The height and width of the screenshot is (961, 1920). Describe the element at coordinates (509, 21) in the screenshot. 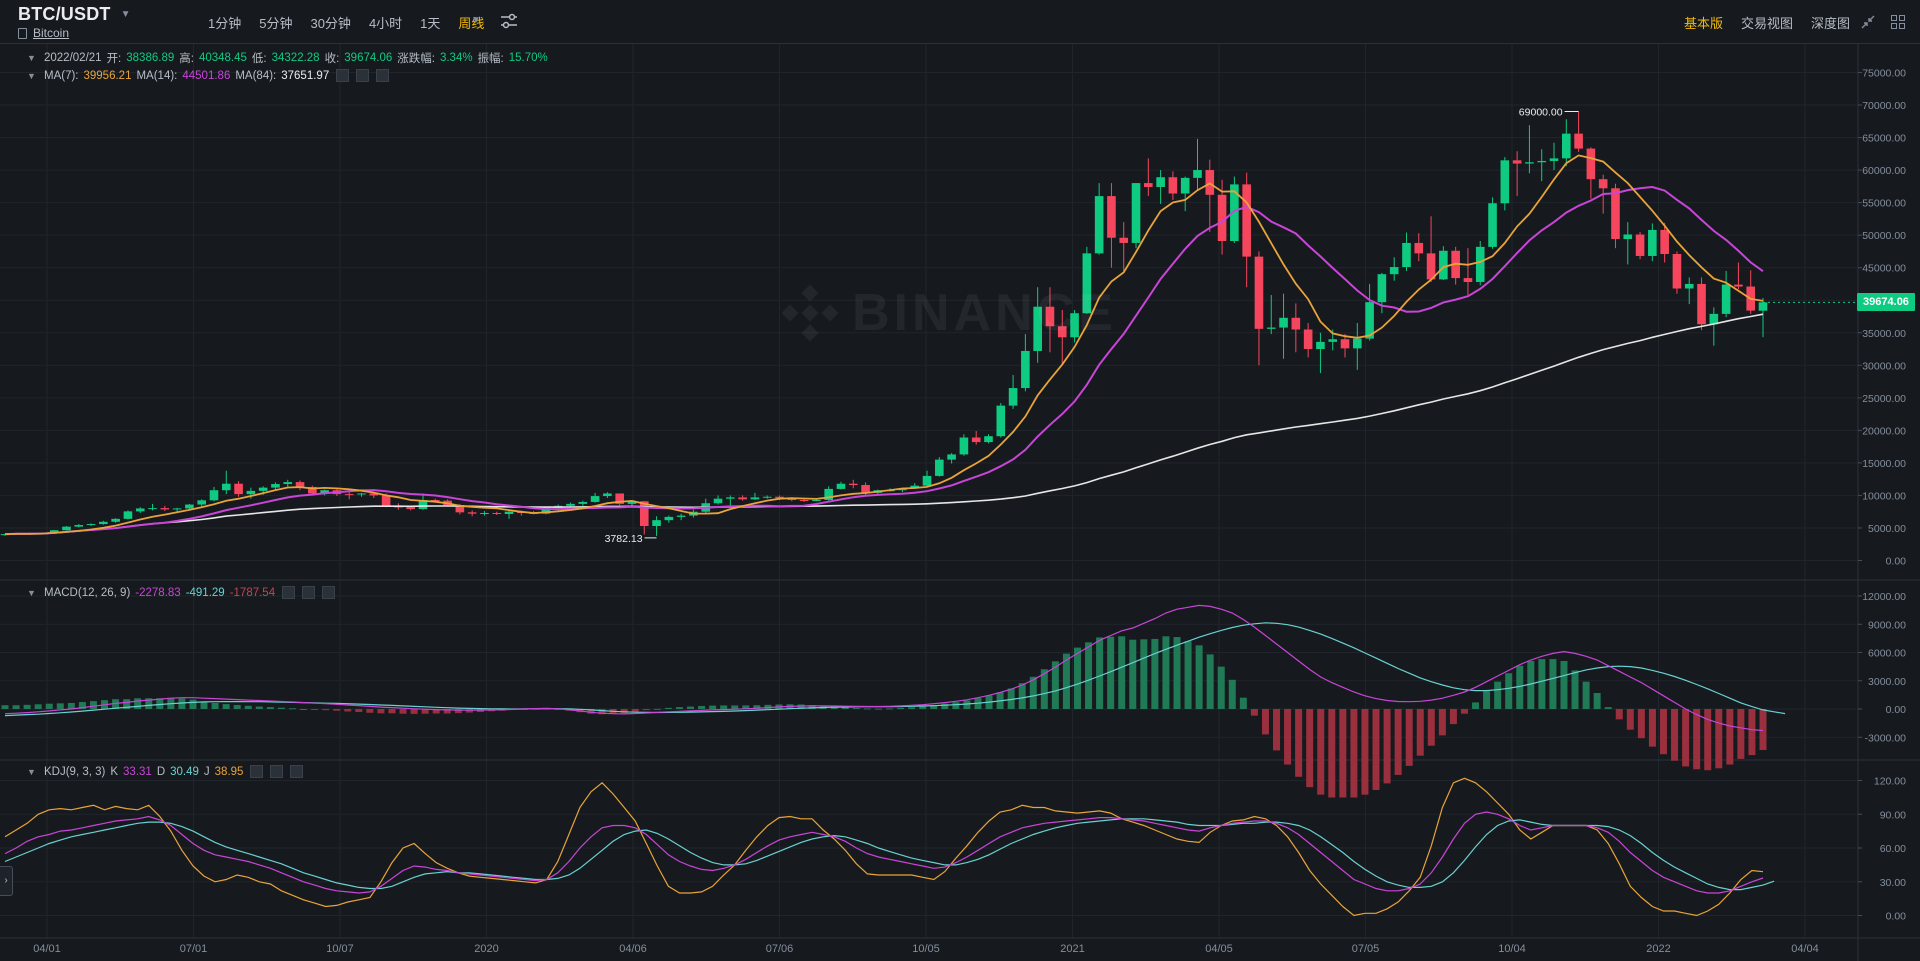

I see `indicator-settings-icon` at that location.